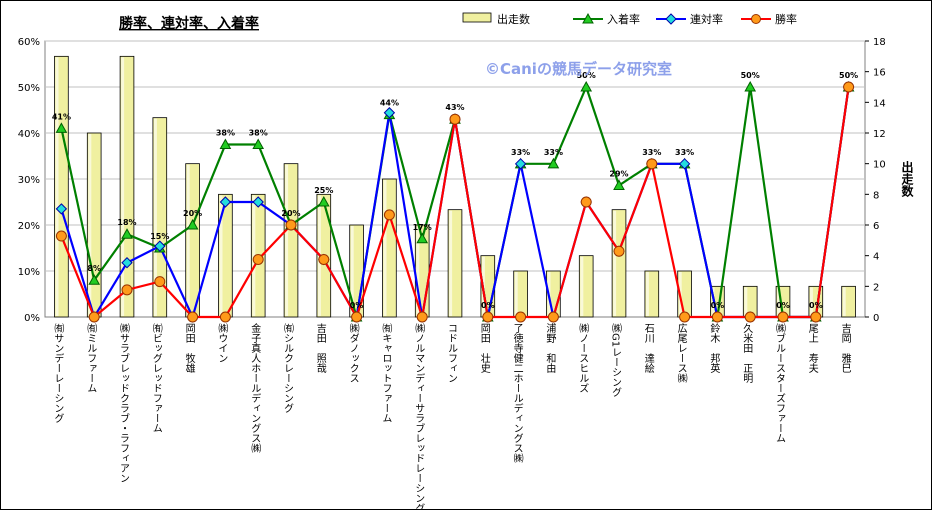  I want to click on data-label: 44%, so click(389, 103).